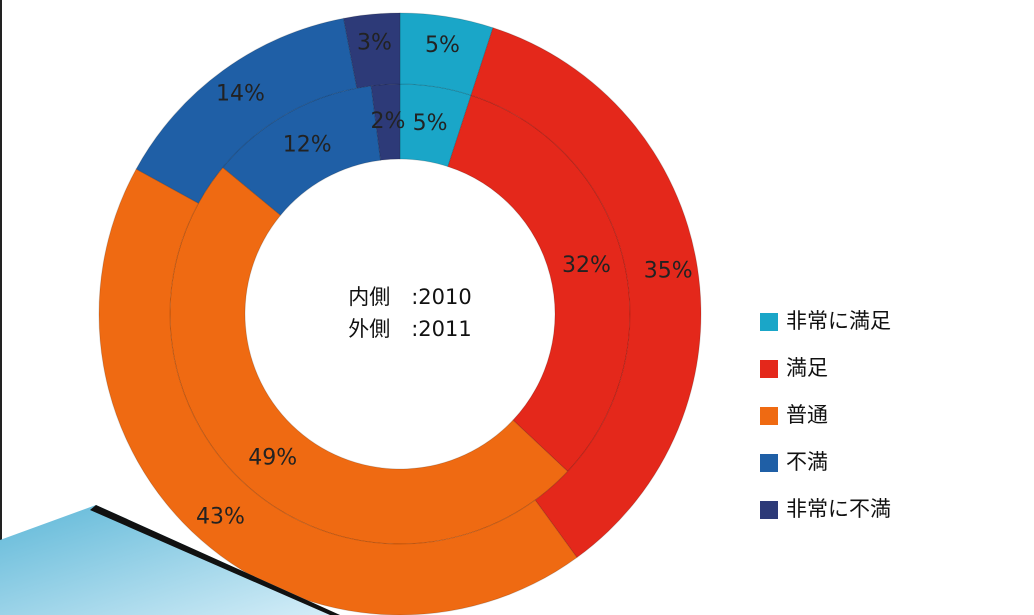 The width and height of the screenshot is (1034, 615). What do you see at coordinates (272, 457) in the screenshot?
I see `data-label: 49%` at bounding box center [272, 457].